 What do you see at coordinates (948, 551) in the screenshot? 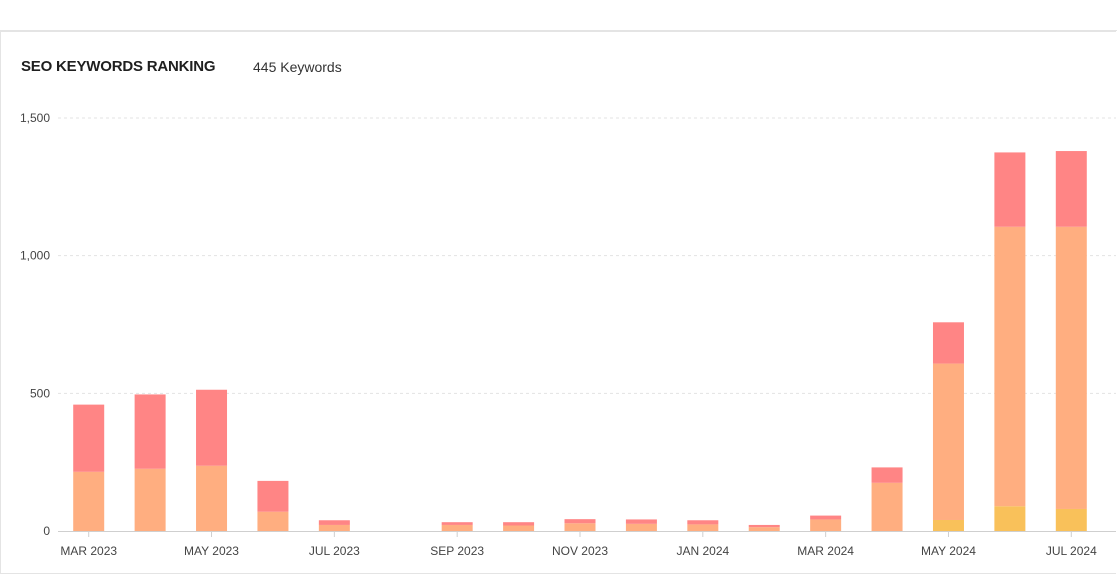
I see `x-tick-label: MAY 2024` at bounding box center [948, 551].